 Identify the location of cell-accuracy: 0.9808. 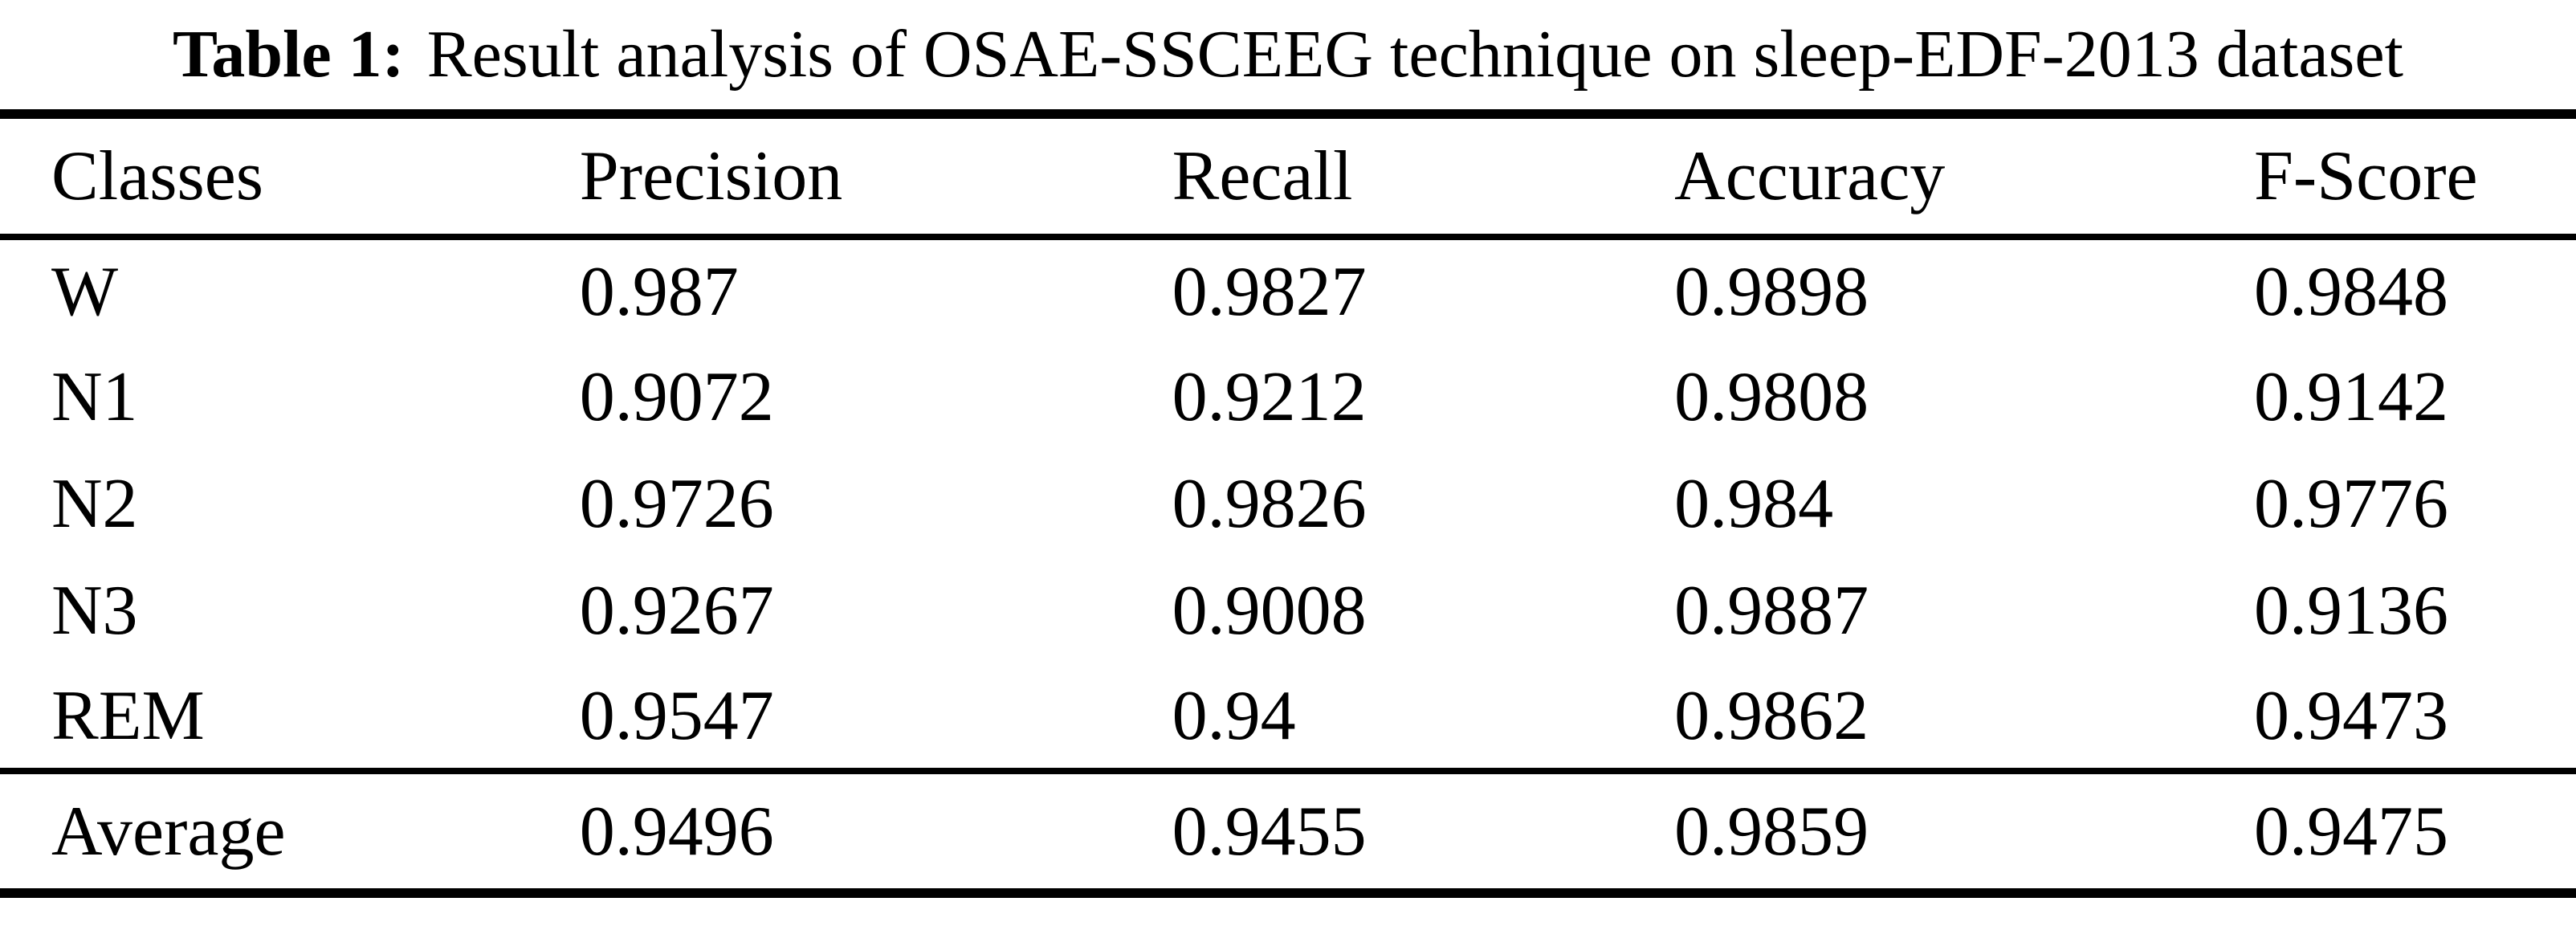
(1771, 397).